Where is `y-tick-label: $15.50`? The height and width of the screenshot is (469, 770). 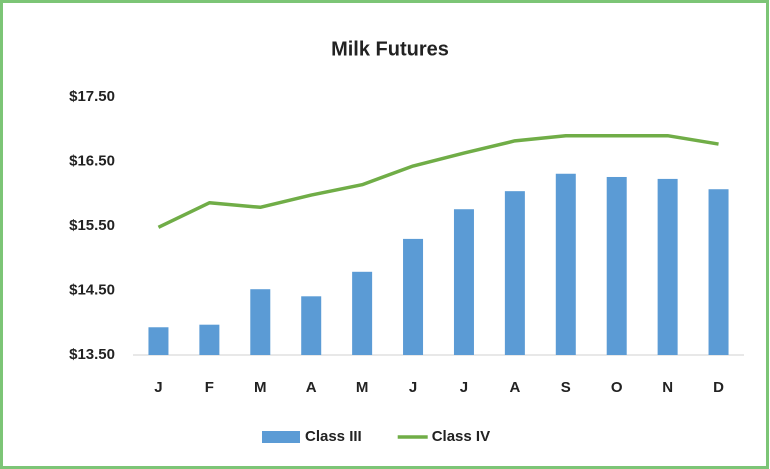 y-tick-label: $15.50 is located at coordinates (92, 225).